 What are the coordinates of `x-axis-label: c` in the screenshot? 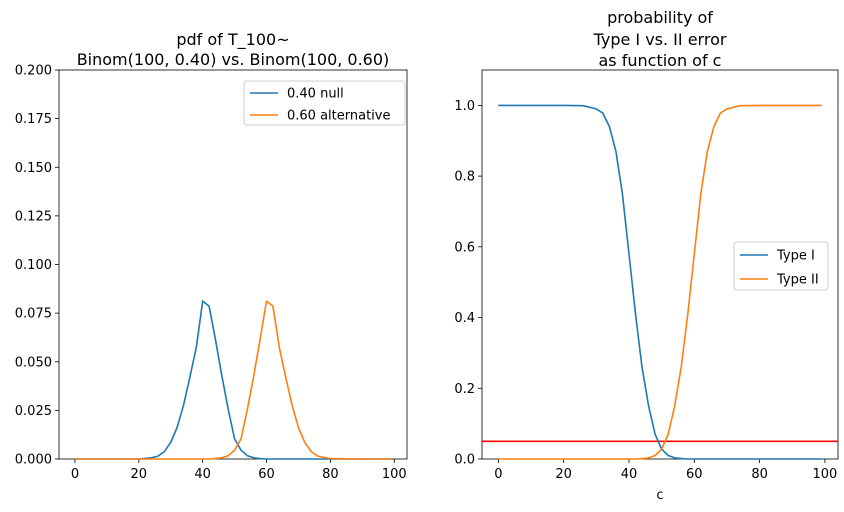 It's located at (659, 495).